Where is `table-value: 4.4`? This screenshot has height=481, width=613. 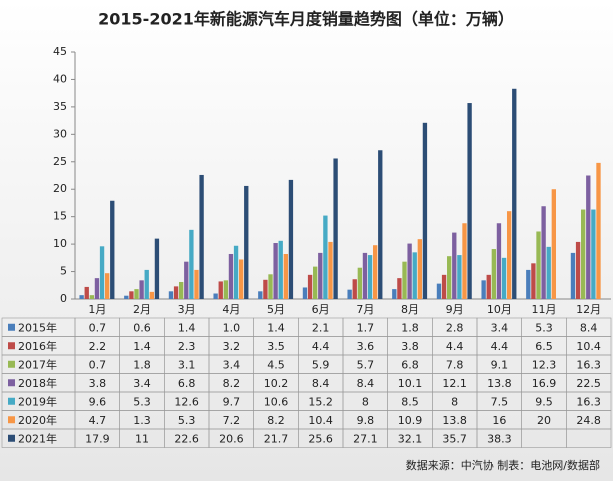 table-value: 4.4 is located at coordinates (500, 346).